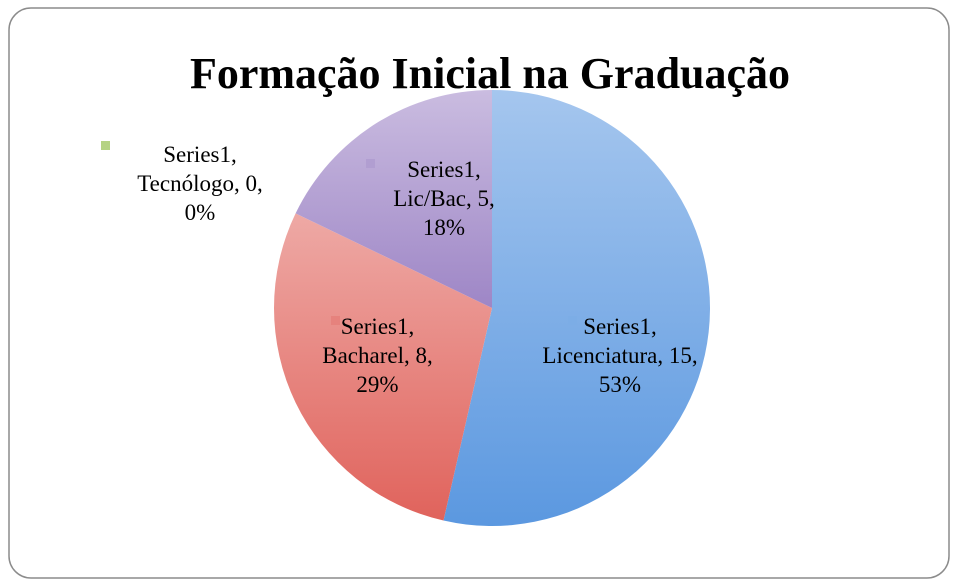 Image resolution: width=958 pixels, height=581 pixels. What do you see at coordinates (490, 73) in the screenshot?
I see `chart-title: Formação Inicial na Graduação` at bounding box center [490, 73].